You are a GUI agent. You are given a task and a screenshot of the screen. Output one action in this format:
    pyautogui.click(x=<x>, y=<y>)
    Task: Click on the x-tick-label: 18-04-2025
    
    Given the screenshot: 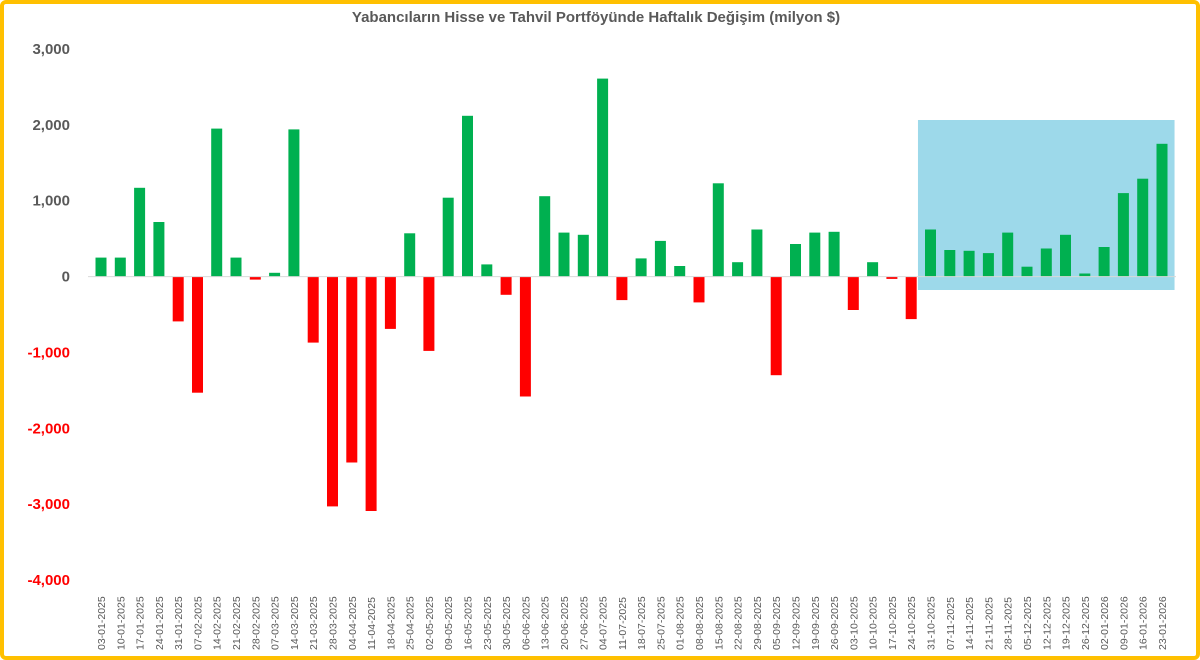 What is the action you would take?
    pyautogui.click(x=391, y=623)
    